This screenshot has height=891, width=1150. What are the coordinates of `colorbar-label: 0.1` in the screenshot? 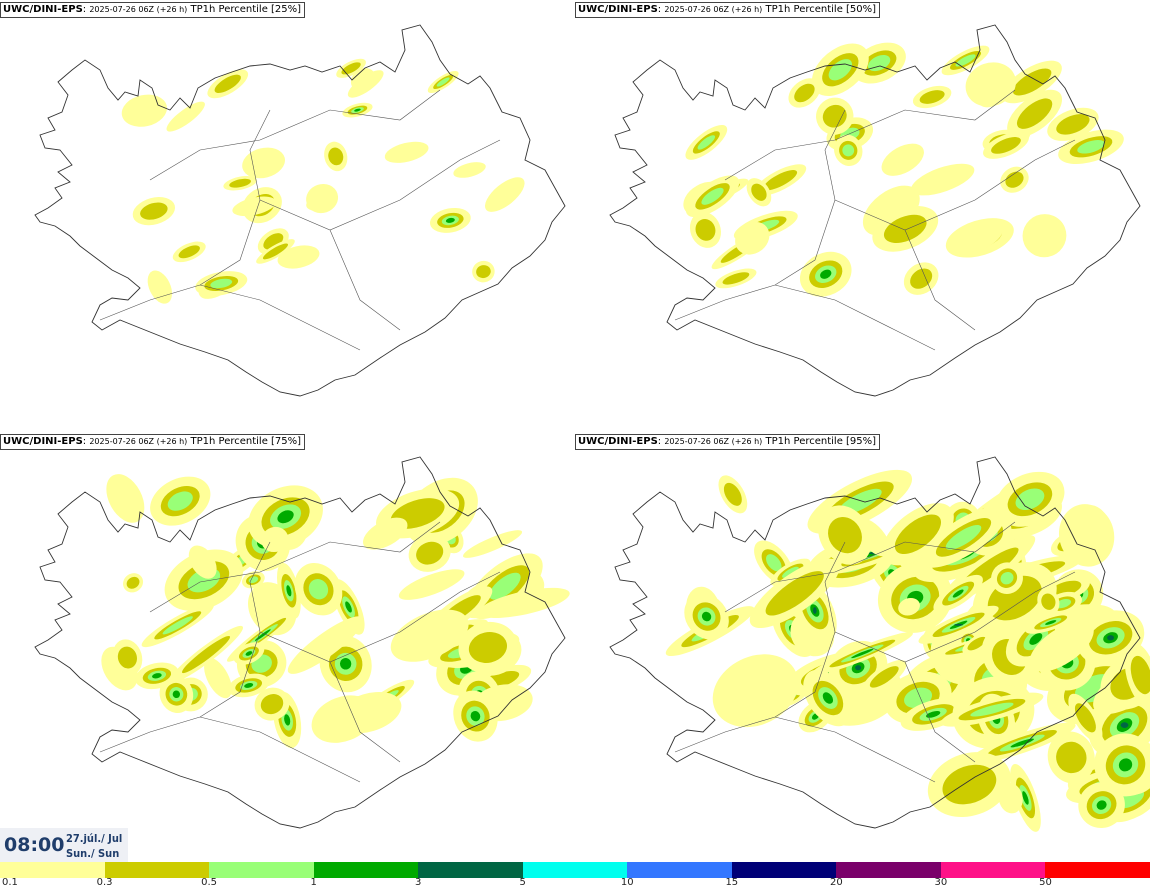 It's located at (10, 882).